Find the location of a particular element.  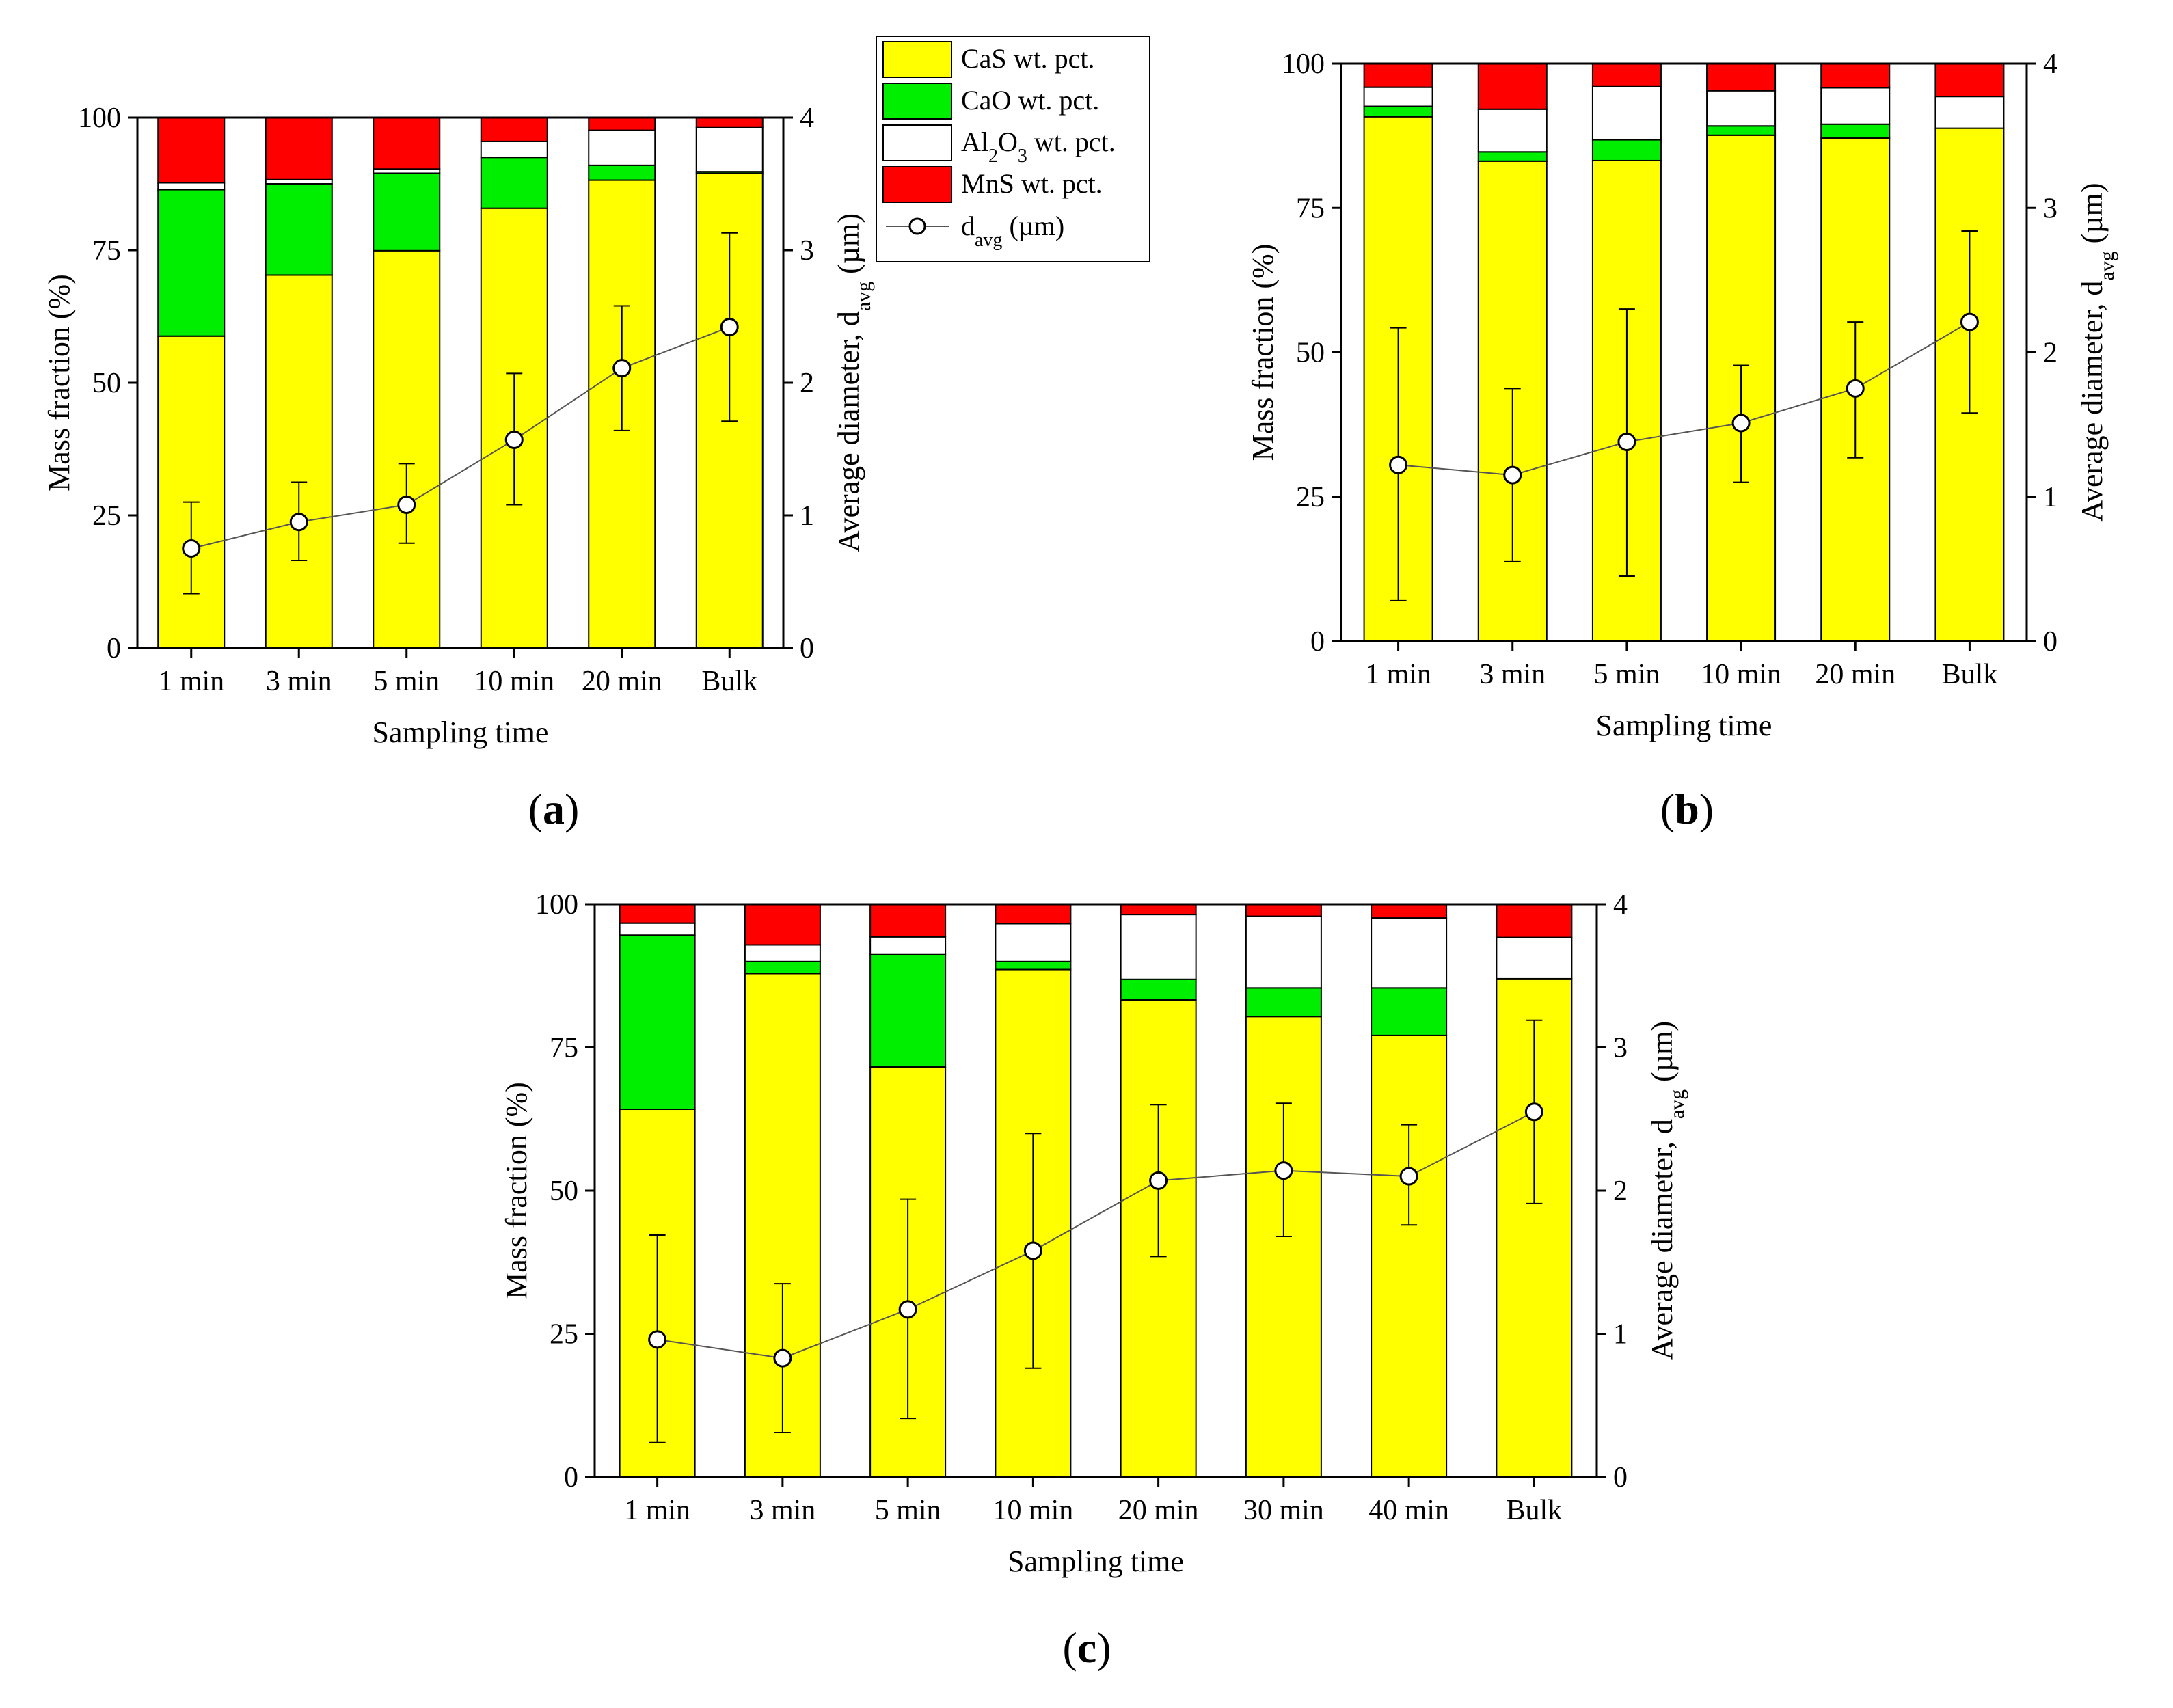

x-axis-title: Sampling time is located at coordinates (1684, 725).